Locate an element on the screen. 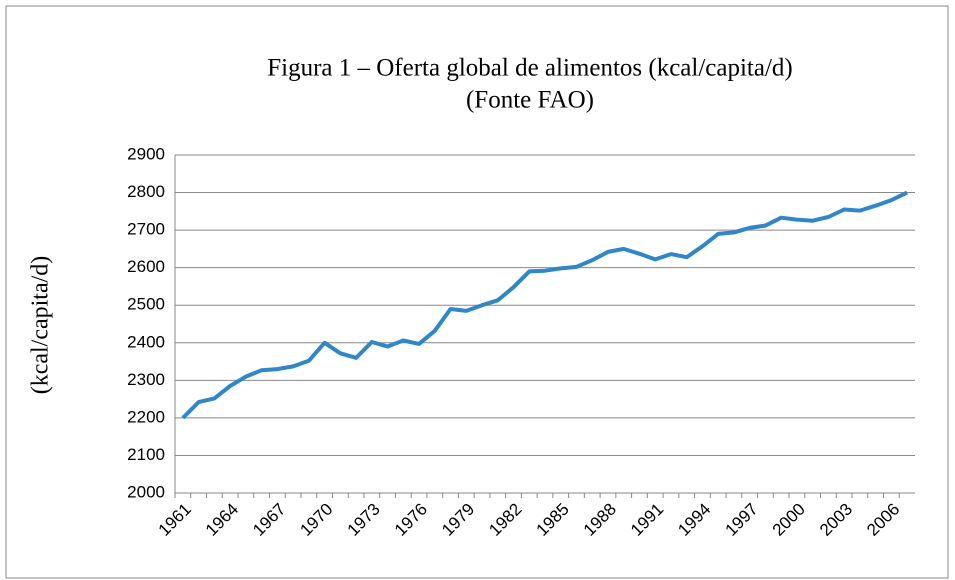 The image size is (955, 580). y-tick-label: 2300 is located at coordinates (146, 379).